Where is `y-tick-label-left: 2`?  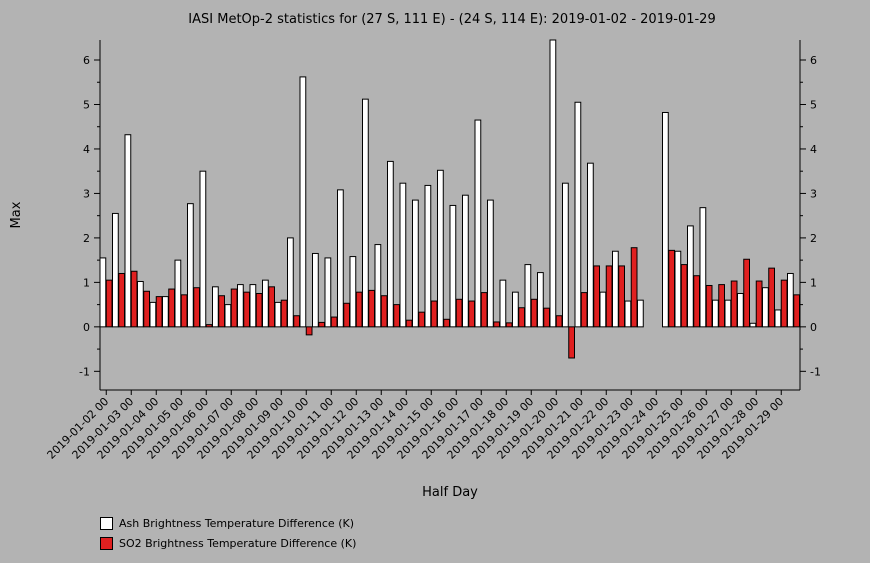
y-tick-label-left: 2 is located at coordinates (86, 238).